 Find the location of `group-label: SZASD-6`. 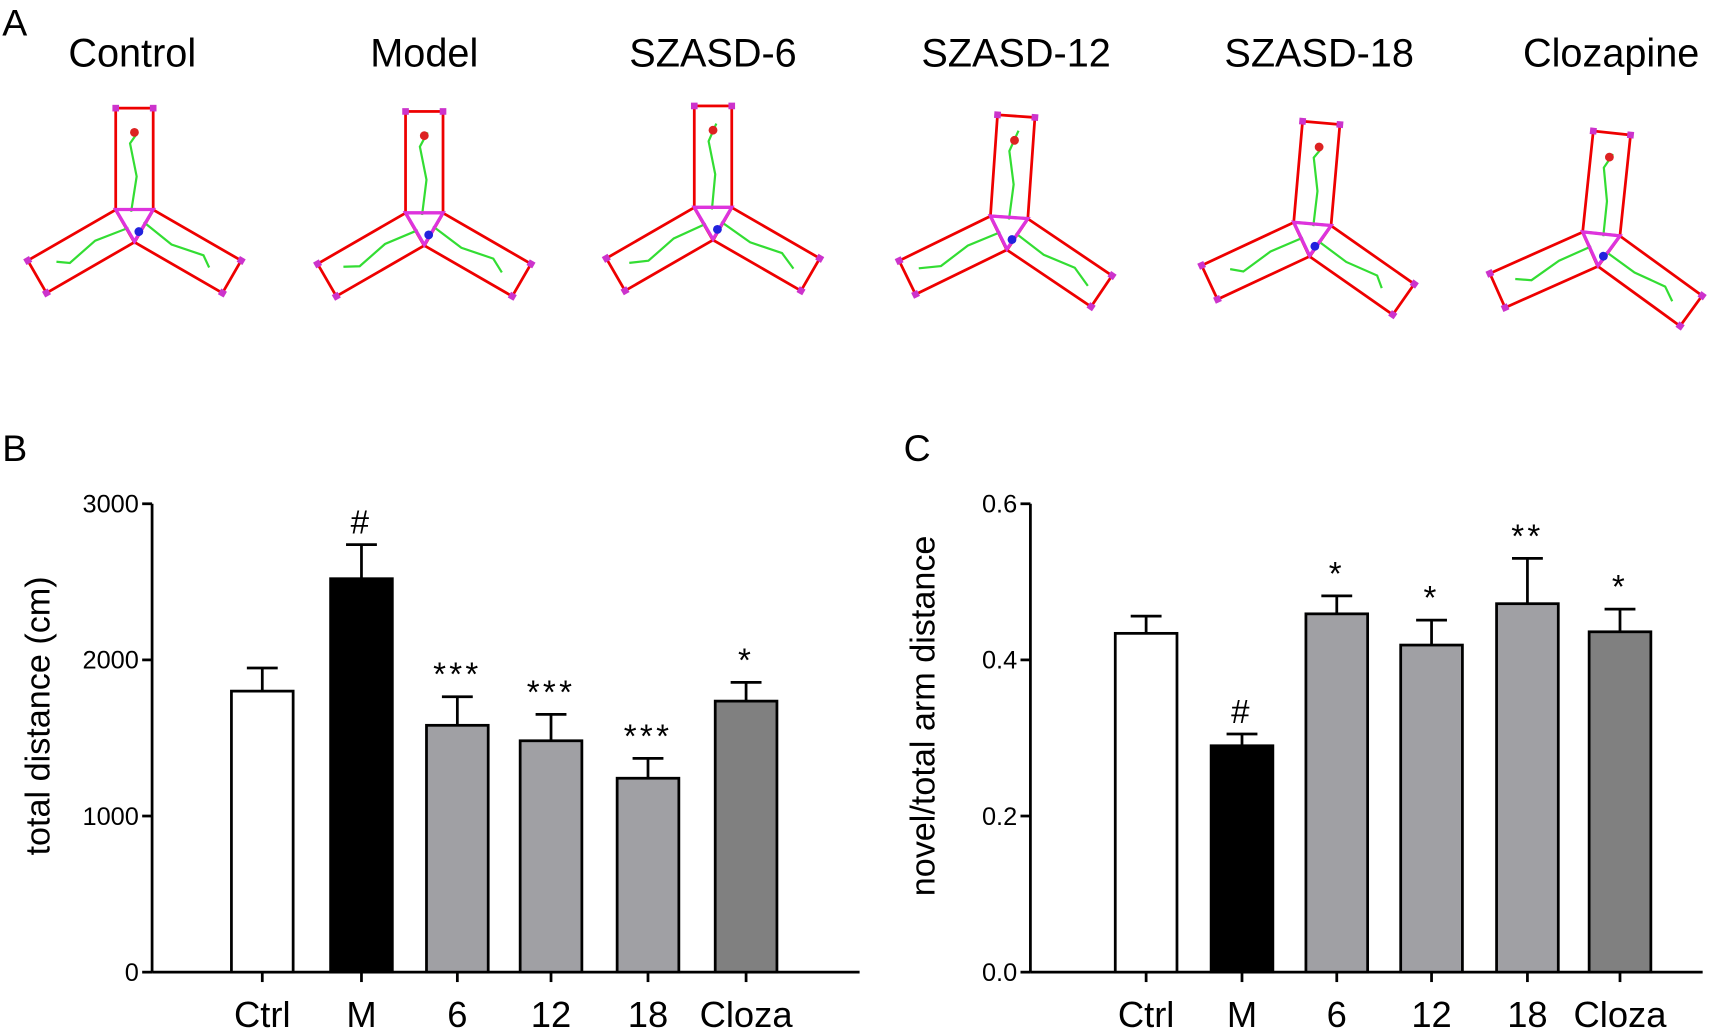

group-label: SZASD-6 is located at coordinates (712, 53).